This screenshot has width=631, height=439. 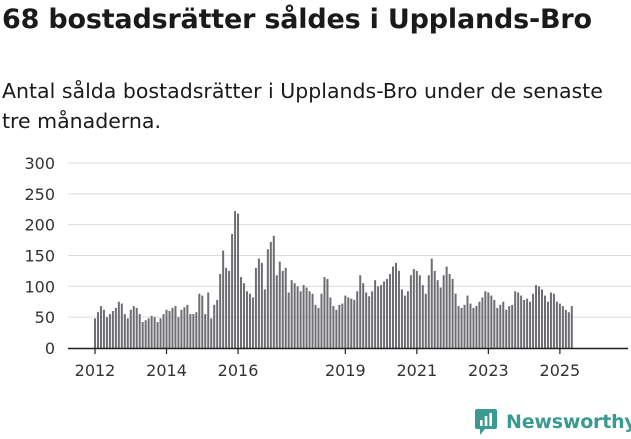 What do you see at coordinates (39, 225) in the screenshot?
I see `y-tick-label: 200` at bounding box center [39, 225].